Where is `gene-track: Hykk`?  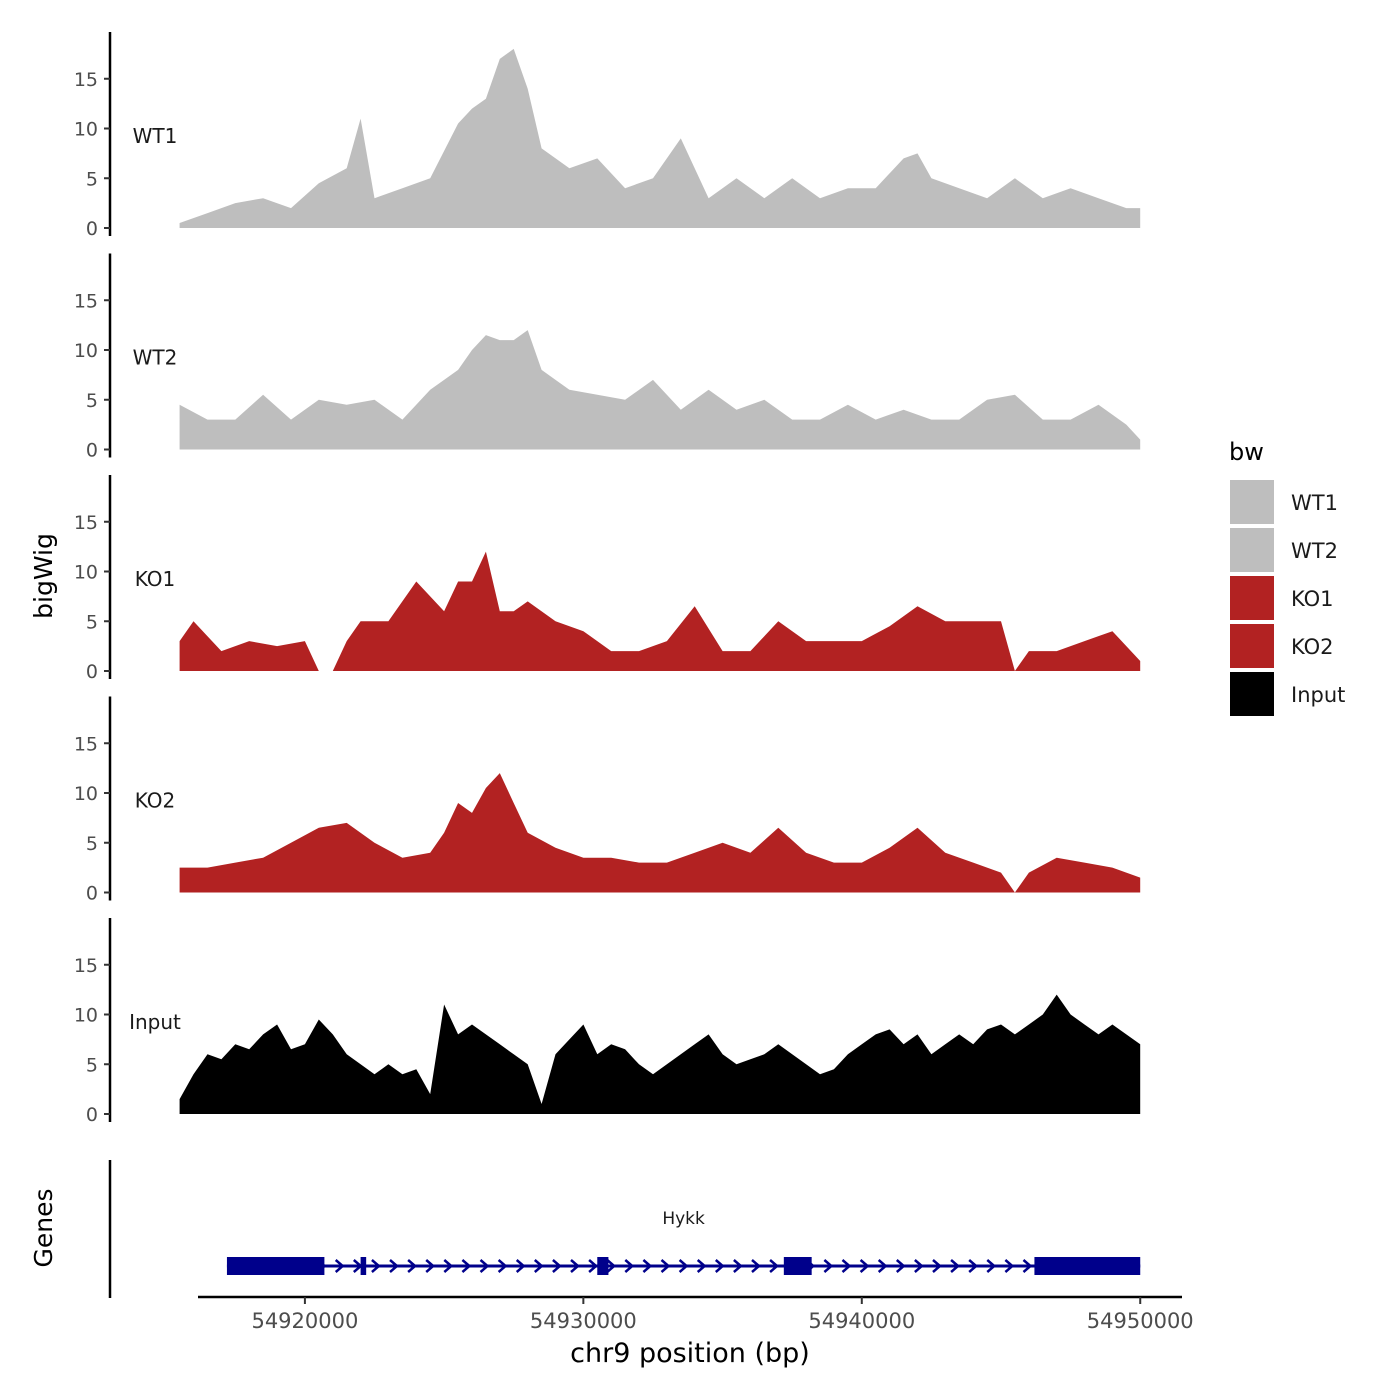 gene-track: Hykk is located at coordinates (624, 1229).